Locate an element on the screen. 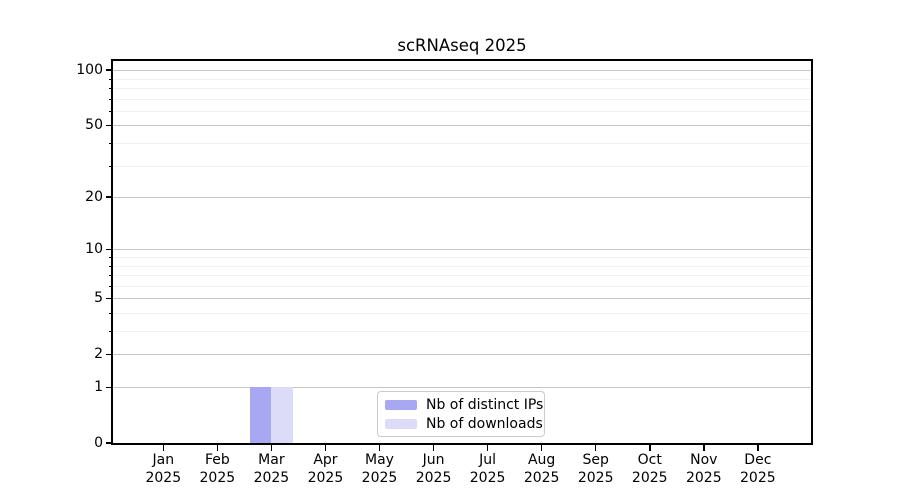 This screenshot has height=500, width=900. x-tick-label: Nov 2025 is located at coordinates (704, 469).